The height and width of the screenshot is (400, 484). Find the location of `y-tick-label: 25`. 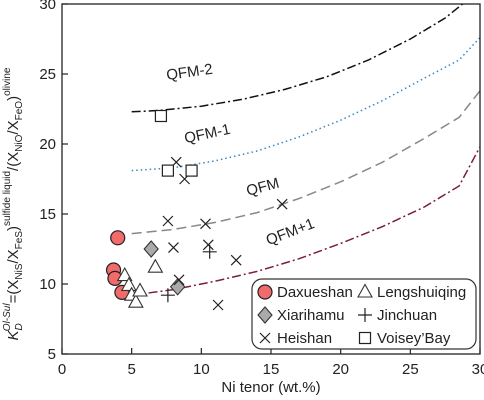

y-tick-label: 25 is located at coordinates (47, 74).